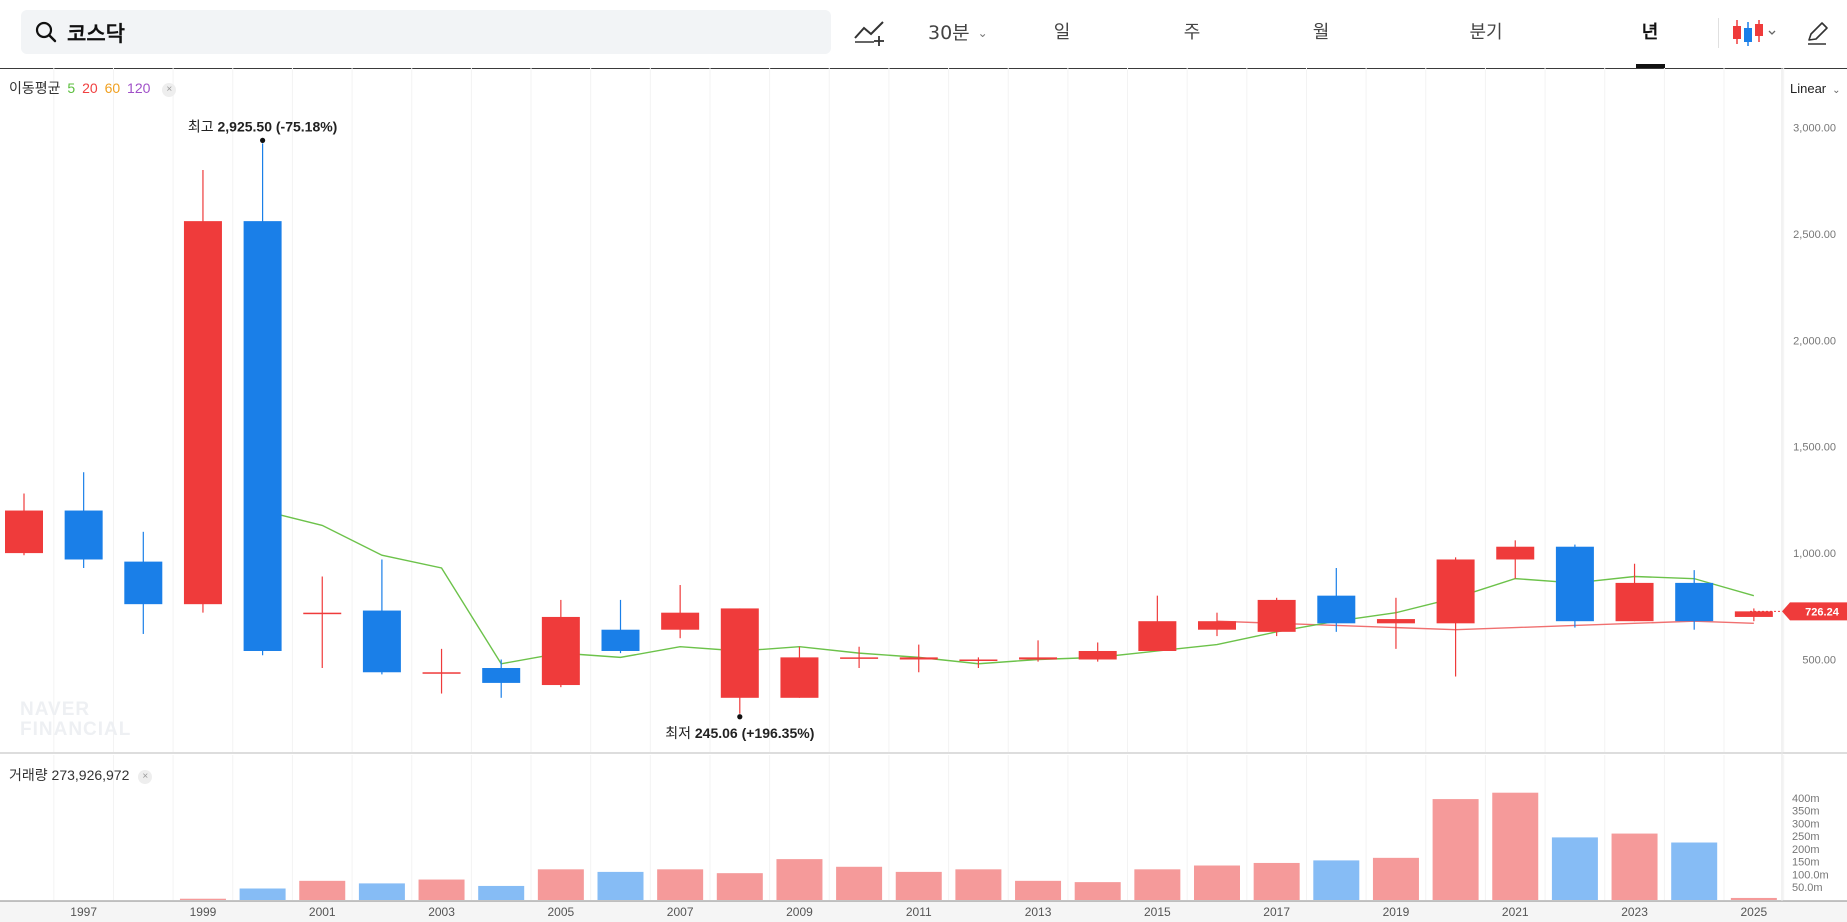  What do you see at coordinates (145, 777) in the screenshot?
I see `volume-legend-close-icon: ×` at bounding box center [145, 777].